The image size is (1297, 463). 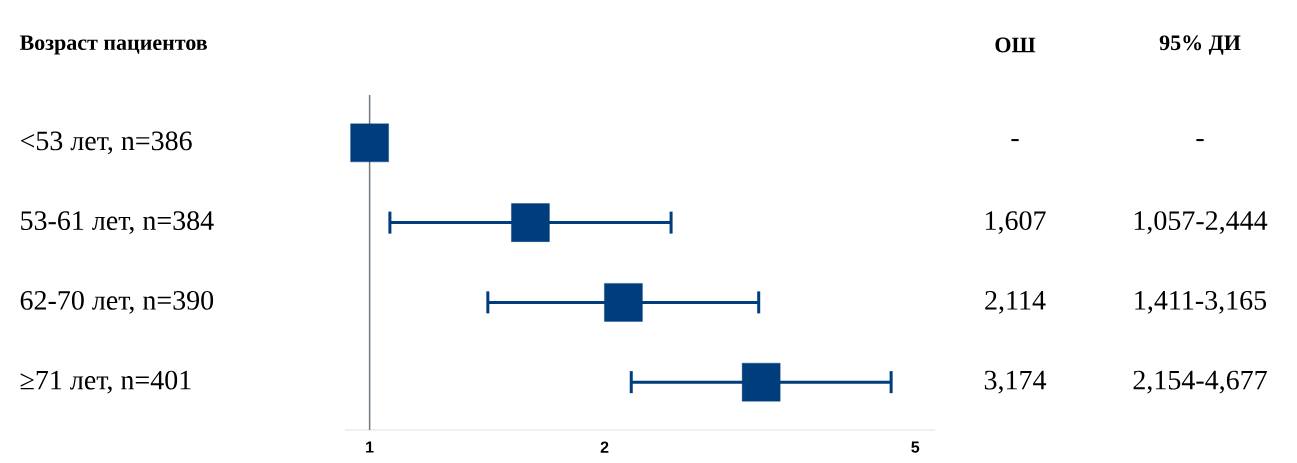 I want to click on text: Возраст пациентов, so click(x=113, y=45).